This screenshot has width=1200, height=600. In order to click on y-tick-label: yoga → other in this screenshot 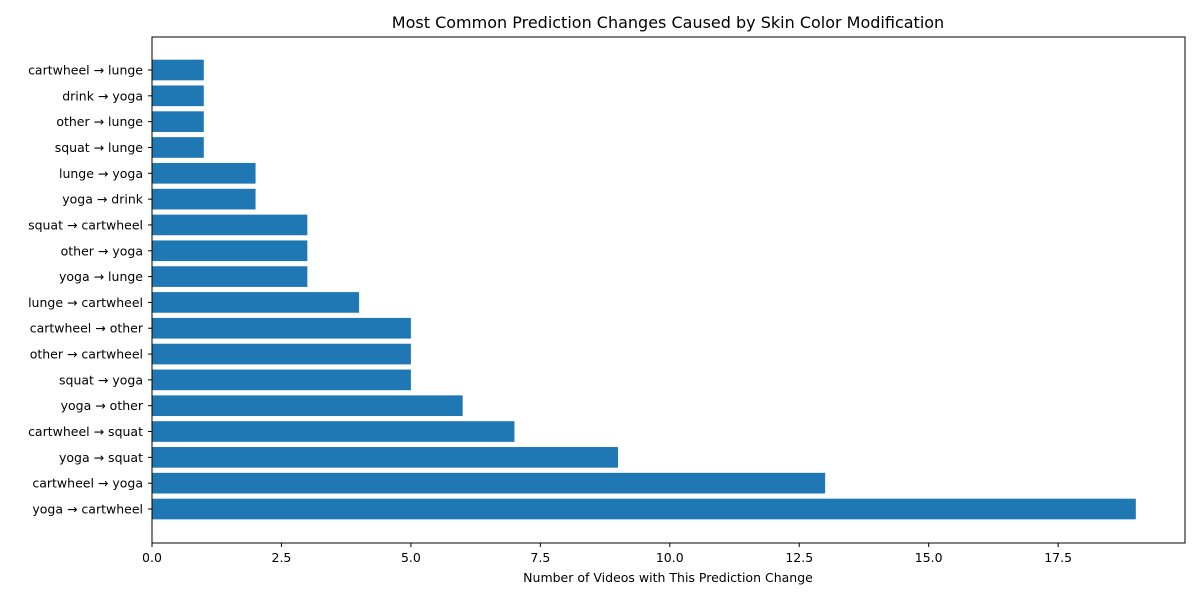, I will do `click(102, 405)`.